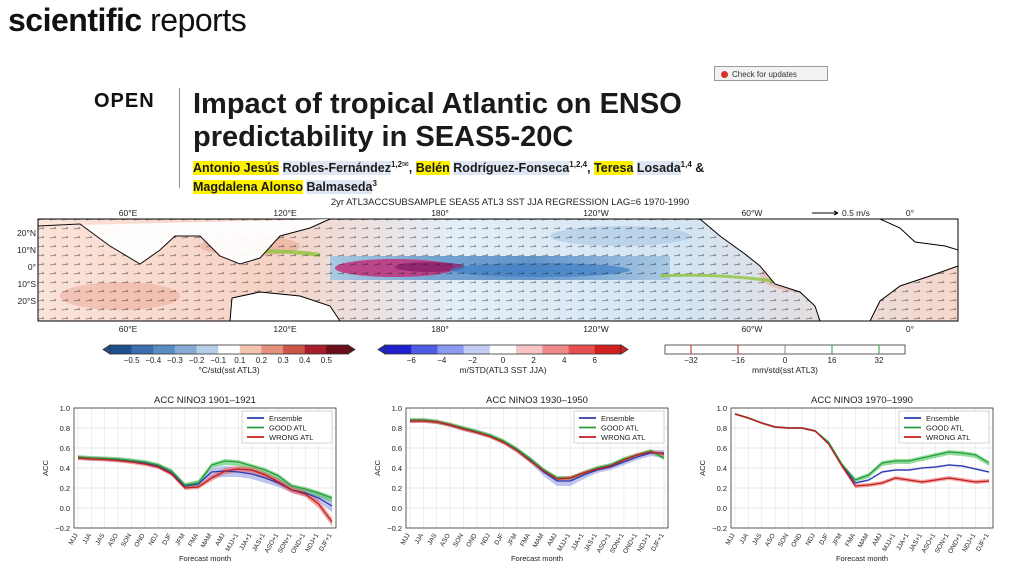 The width and height of the screenshot is (1024, 585). Describe the element at coordinates (175, 360) in the screenshot. I see `colorbar-tick: −0.3` at that location.